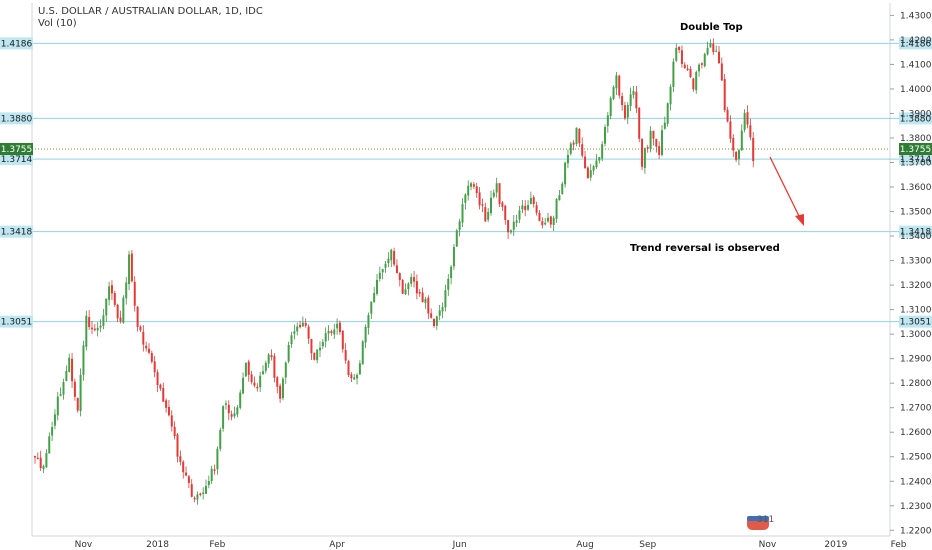 The height and width of the screenshot is (550, 932). Describe the element at coordinates (916, 233) in the screenshot. I see `level-label-right: 1.3418` at that location.